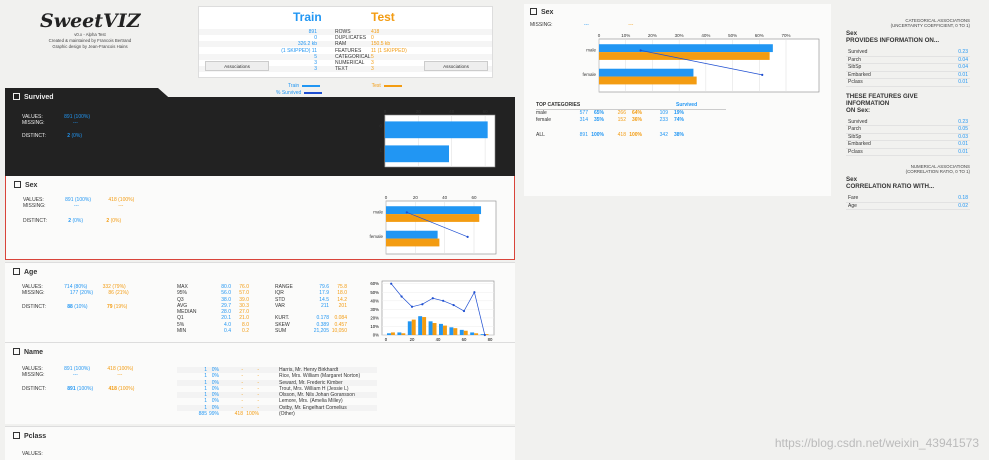 The height and width of the screenshot is (460, 989). What do you see at coordinates (311, 85) in the screenshot?
I see `legend-train-swatch` at bounding box center [311, 85].